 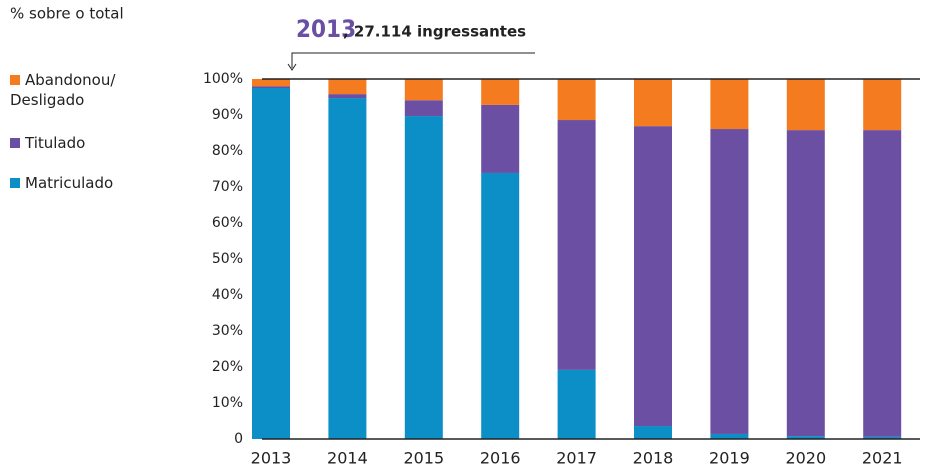 What do you see at coordinates (653, 457) in the screenshot?
I see `x-tick-label: 2018` at bounding box center [653, 457].